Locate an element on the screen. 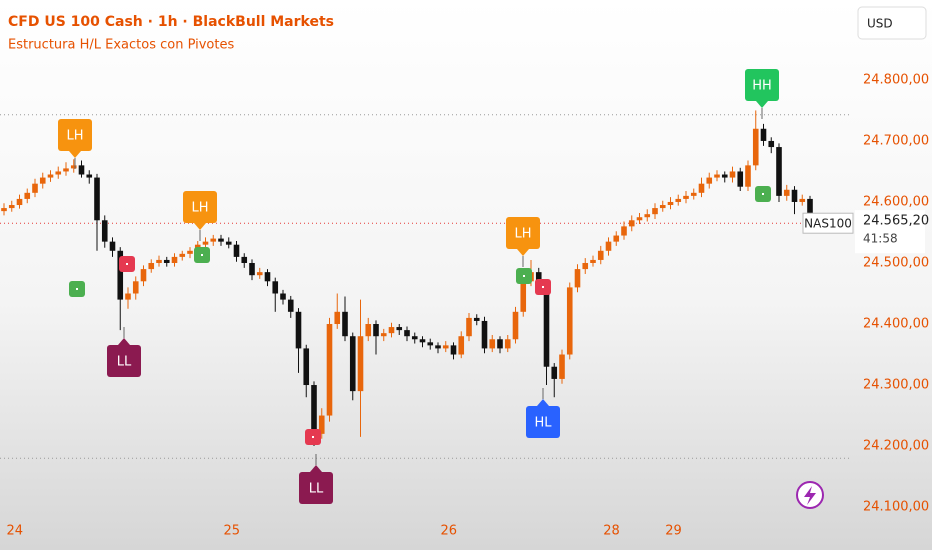  x-tick-label: 26 is located at coordinates (448, 531).